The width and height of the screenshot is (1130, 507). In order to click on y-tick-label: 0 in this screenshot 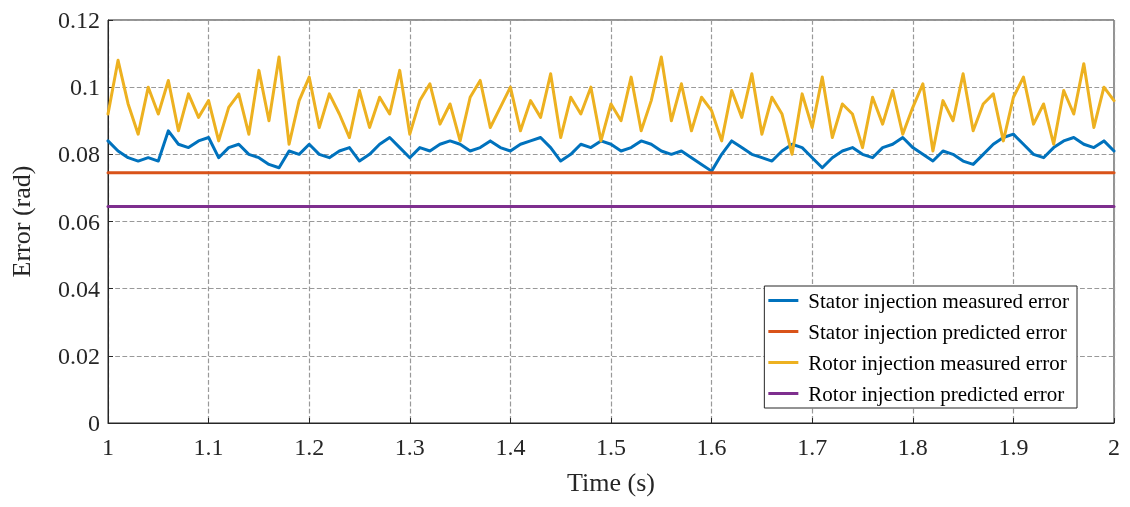, I will do `click(94, 423)`.